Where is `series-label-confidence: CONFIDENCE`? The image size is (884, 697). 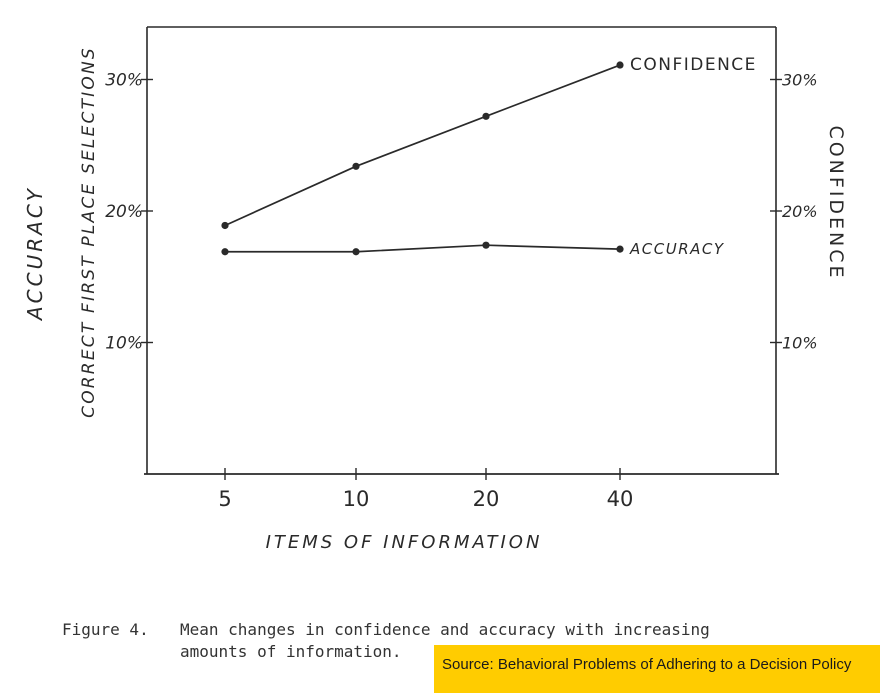 series-label-confidence: CONFIDENCE is located at coordinates (693, 65).